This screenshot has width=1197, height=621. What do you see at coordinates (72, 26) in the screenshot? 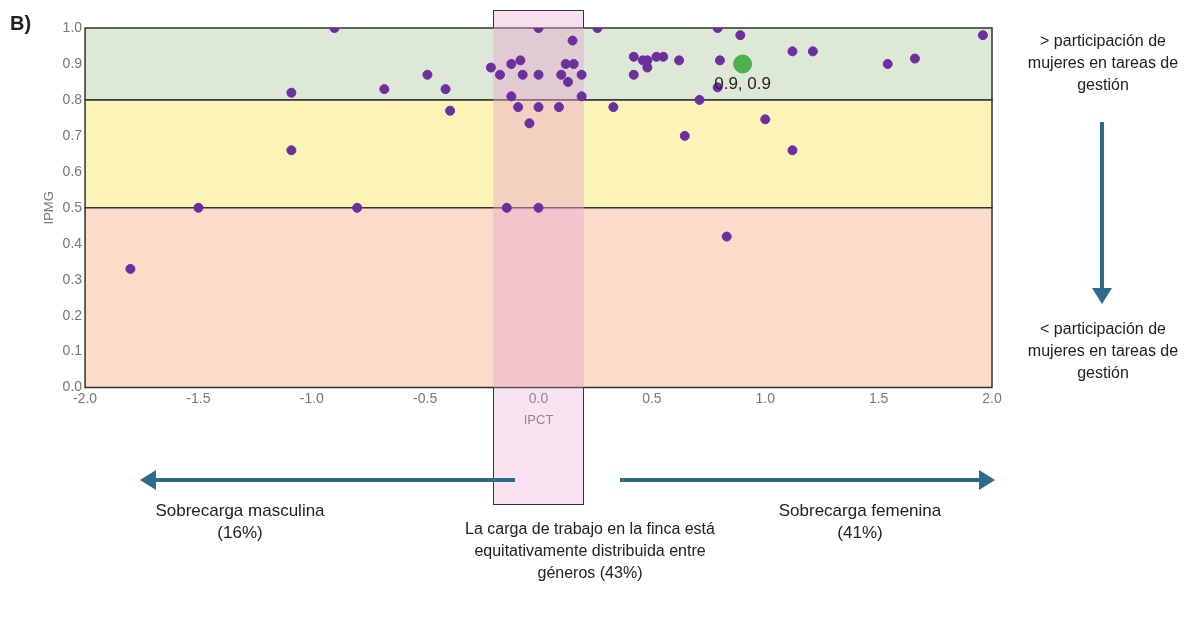
I see `y-tick-label: 1.0` at bounding box center [72, 26].